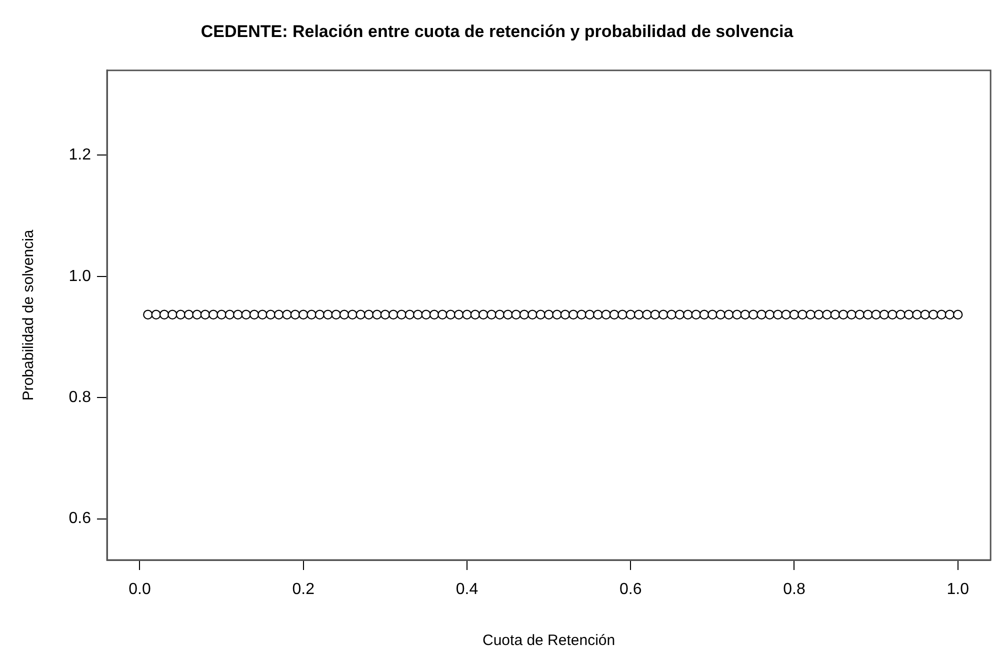 This screenshot has width=996, height=660. What do you see at coordinates (549, 641) in the screenshot?
I see `x-axis-title: Cuota de Retención` at bounding box center [549, 641].